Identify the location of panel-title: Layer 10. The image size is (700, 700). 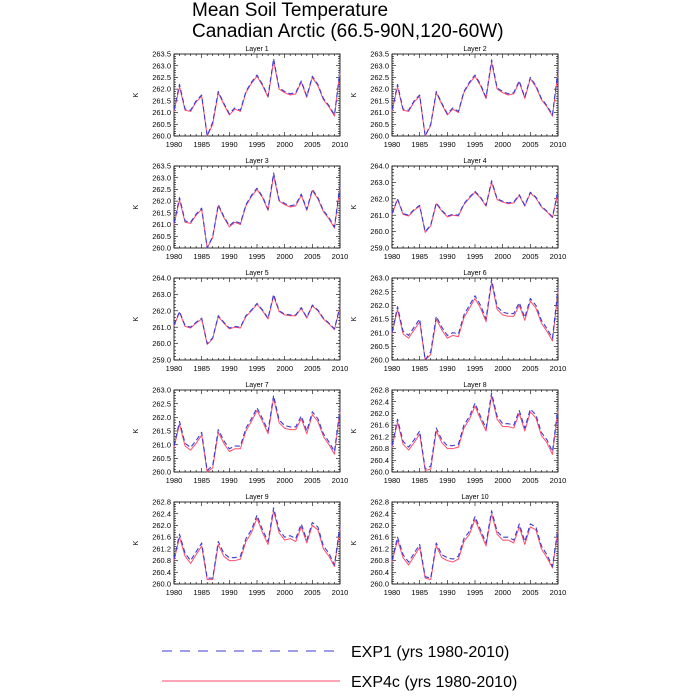
(474, 497).